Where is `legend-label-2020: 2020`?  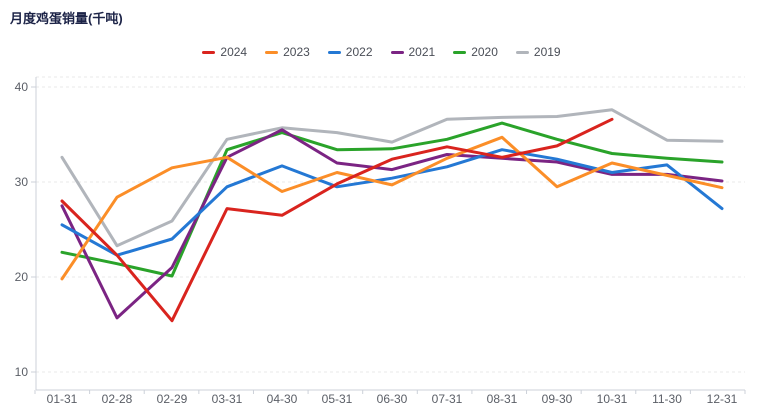 legend-label-2020: 2020 is located at coordinates (484, 52).